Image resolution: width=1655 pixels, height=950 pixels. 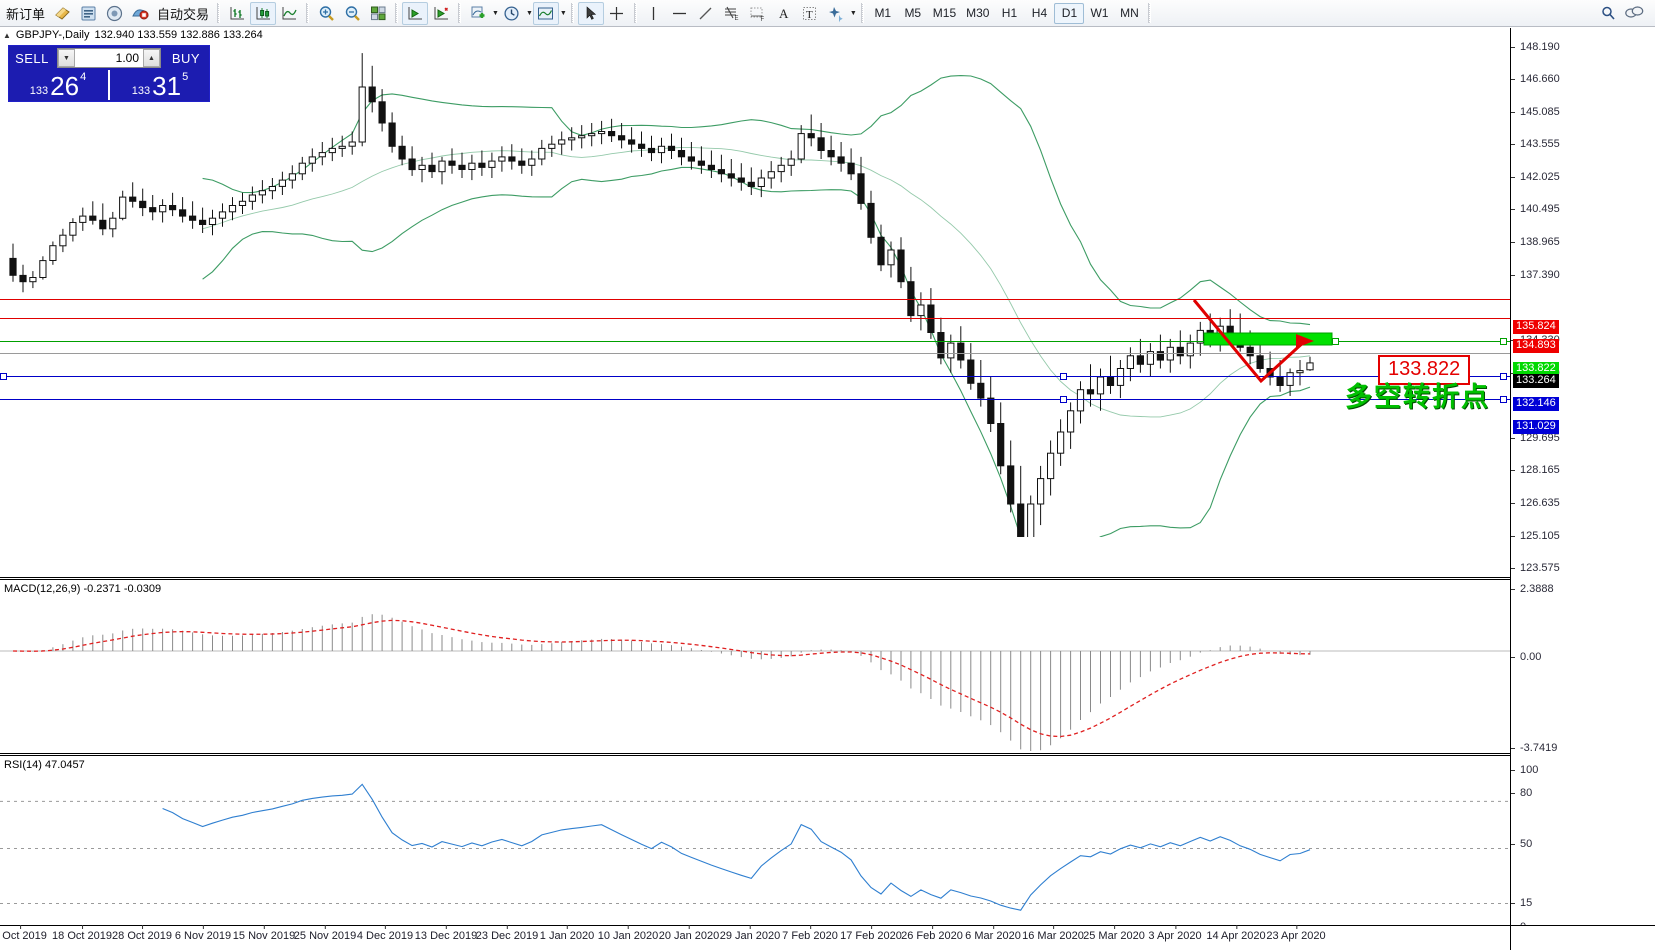 What do you see at coordinates (151, 58) in the screenshot?
I see `volume-increase-button: ▲` at bounding box center [151, 58].